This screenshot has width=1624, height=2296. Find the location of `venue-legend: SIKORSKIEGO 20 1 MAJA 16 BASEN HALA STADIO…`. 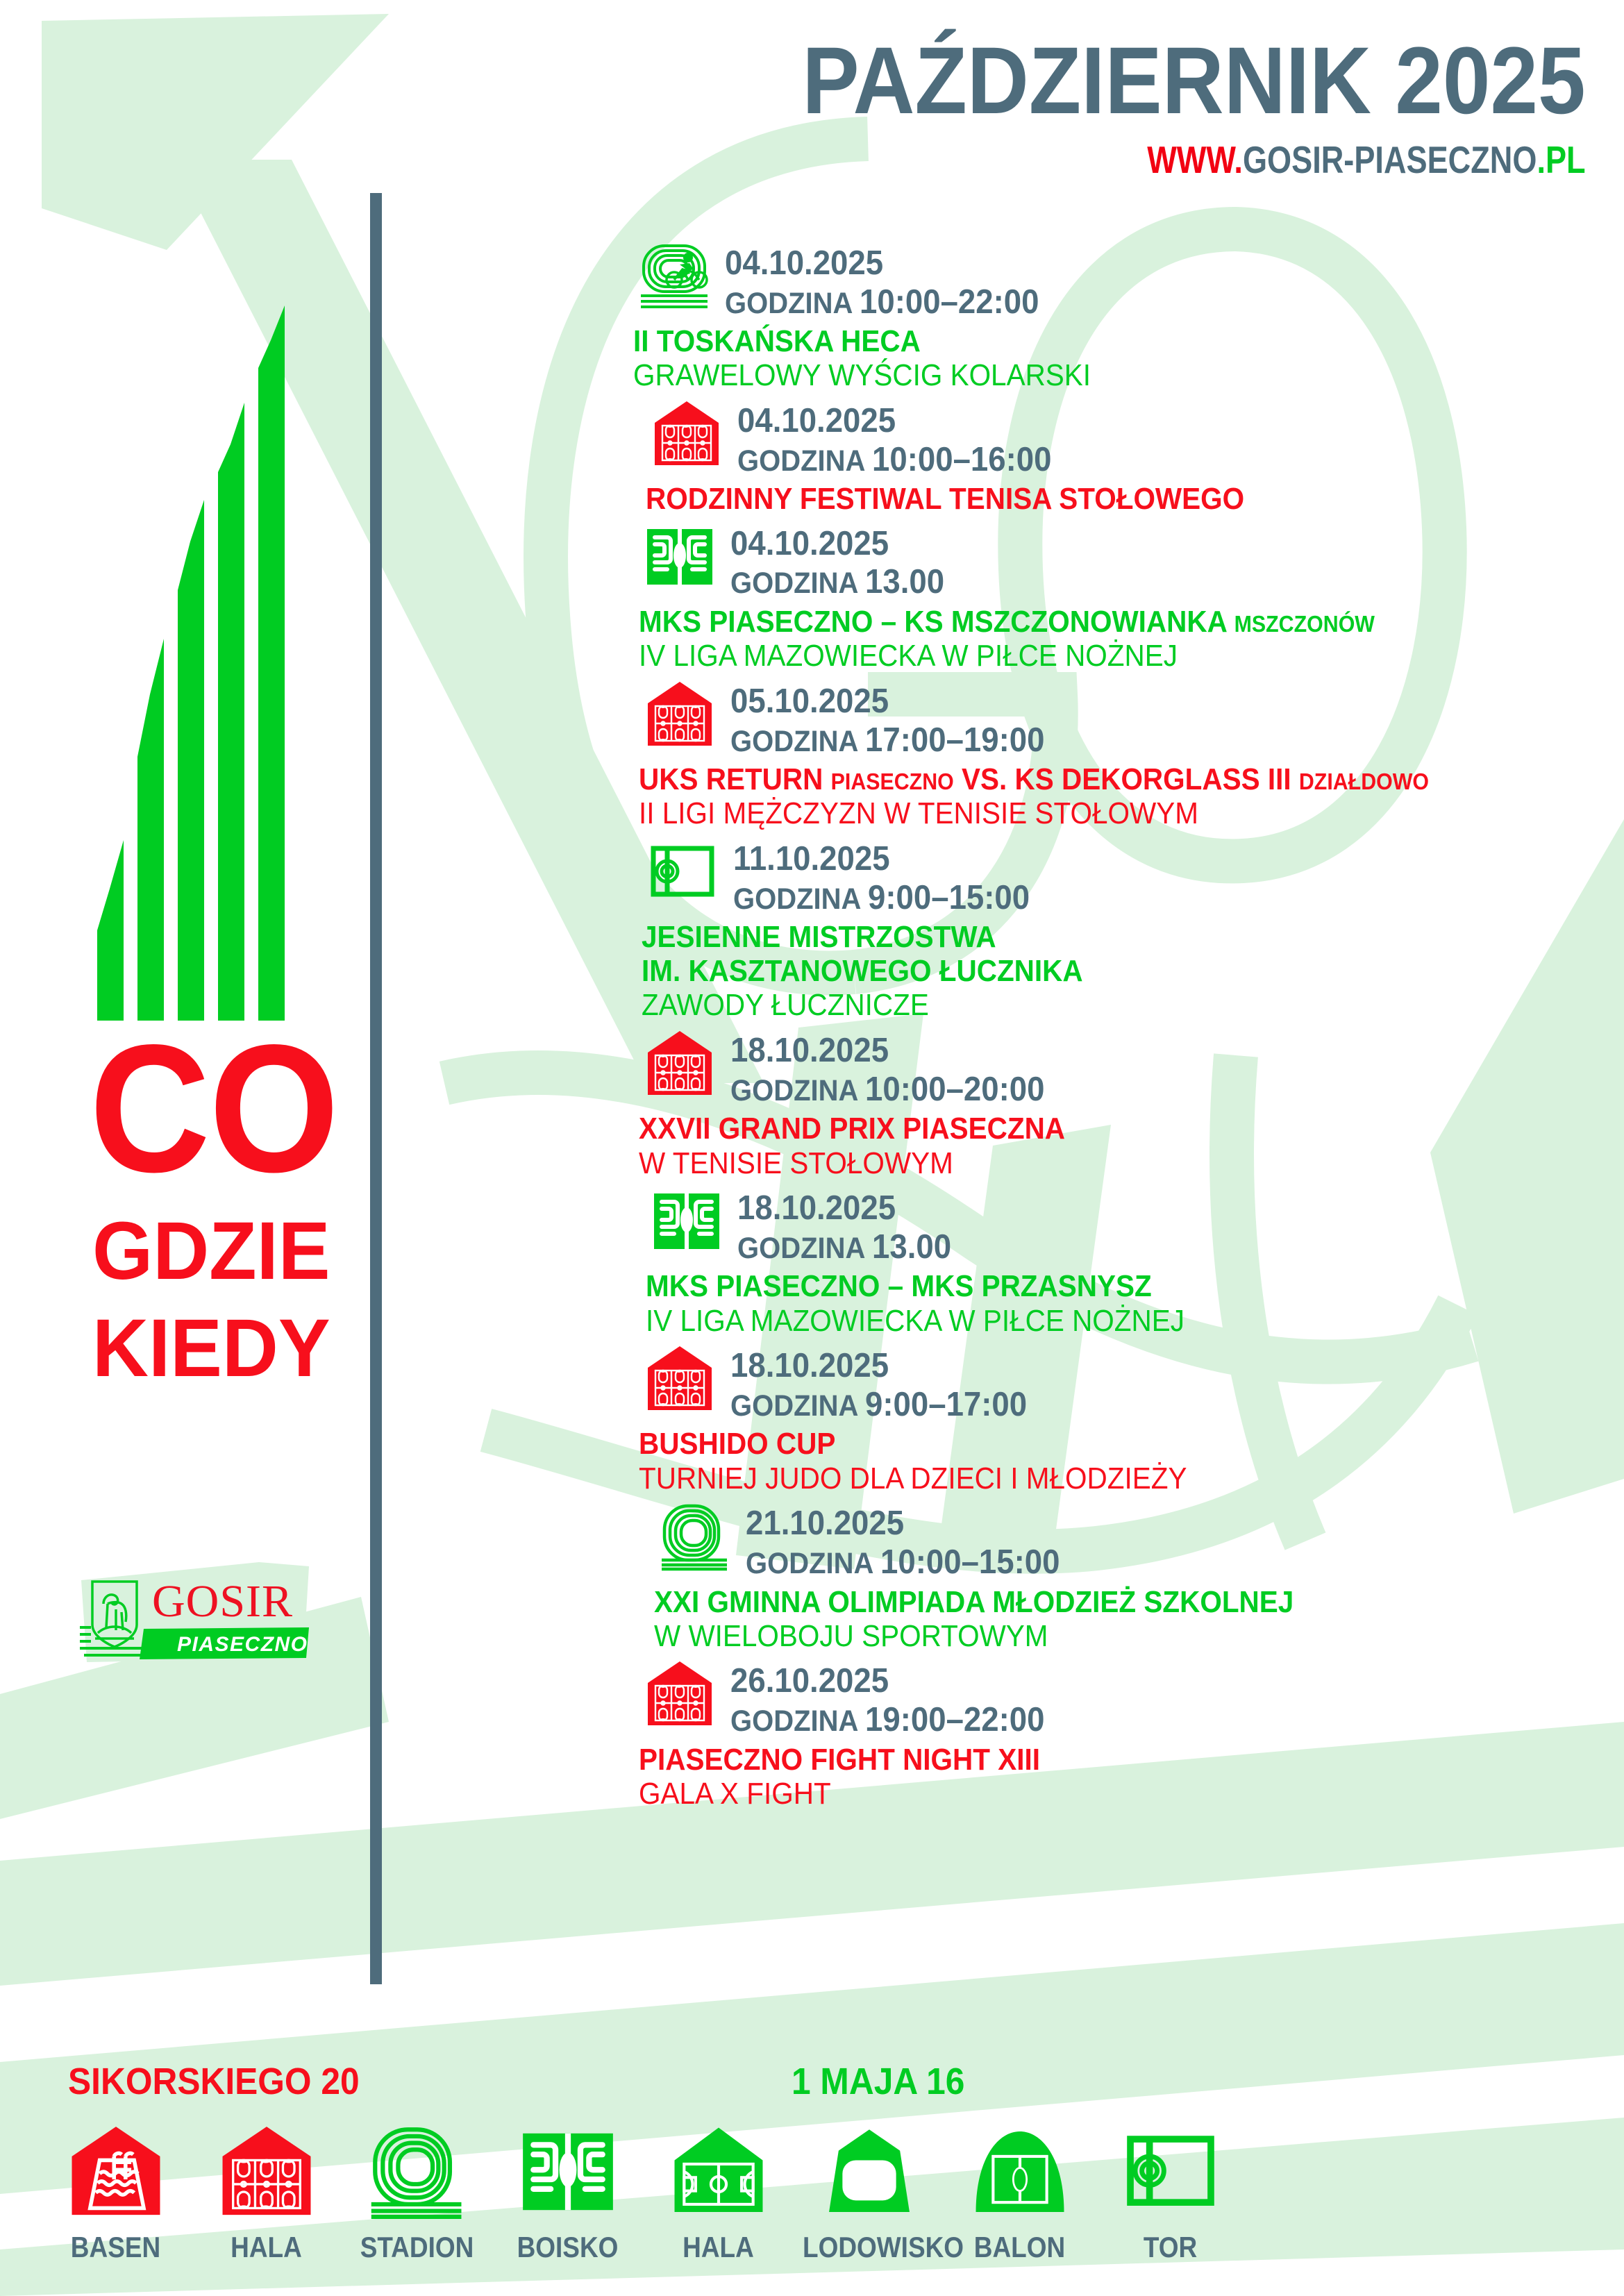

venue-legend: SIKORSKIEGO 20 1 MAJA 16 BASEN HALA STADIO… is located at coordinates (812, 2174).